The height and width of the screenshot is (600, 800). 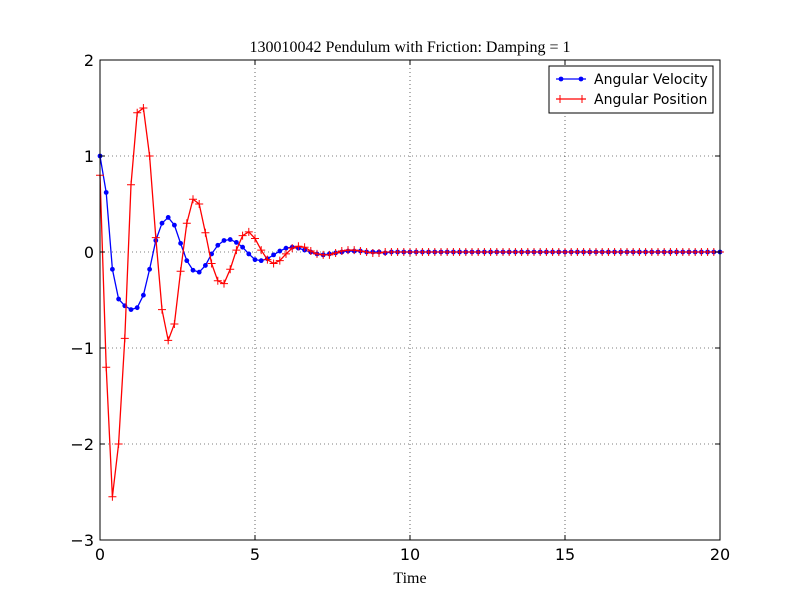 I want to click on legend-box, so click(x=631, y=89).